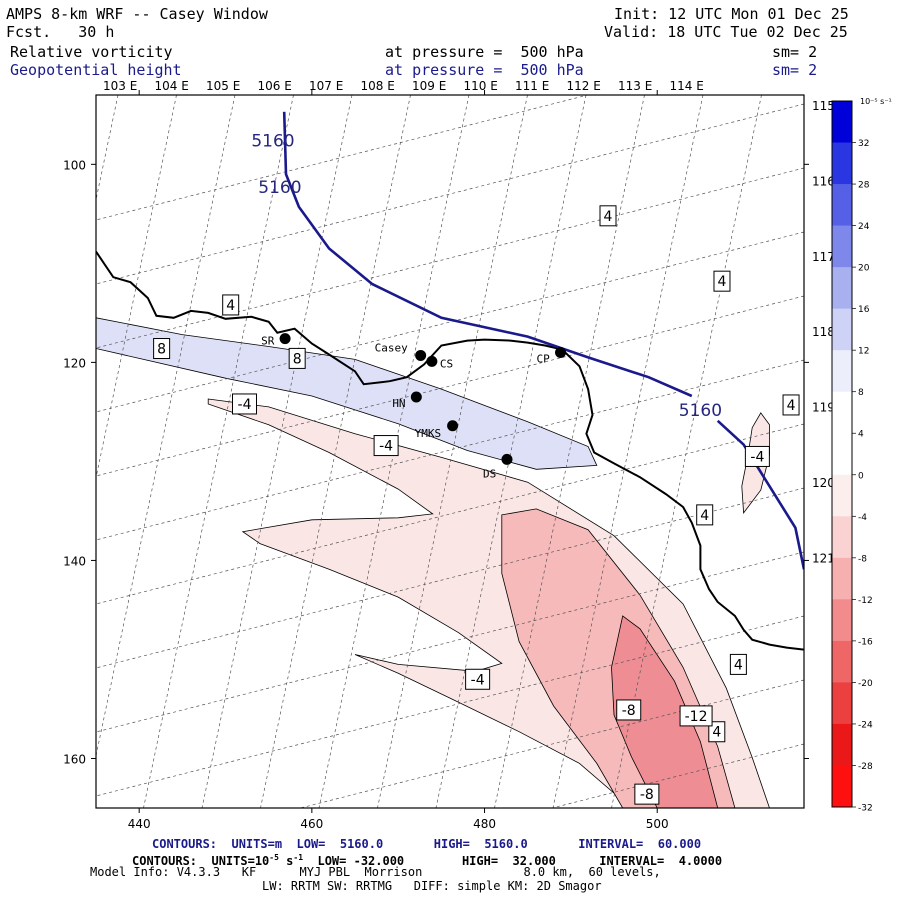 The image size is (900, 900). I want to click on field2-smoothing: sm= 2, so click(795, 70).